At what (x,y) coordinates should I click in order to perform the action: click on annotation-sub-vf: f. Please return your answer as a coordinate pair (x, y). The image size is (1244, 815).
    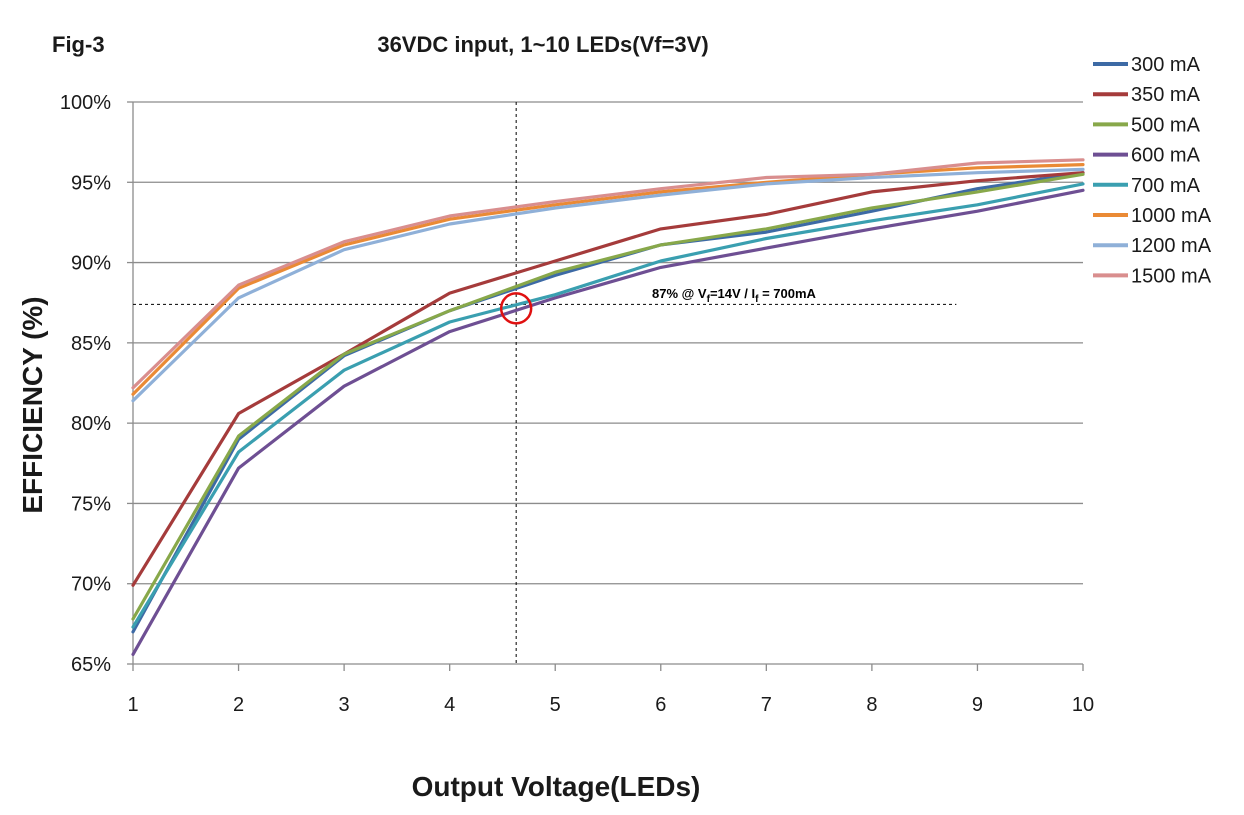
    Looking at the image, I should click on (709, 299).